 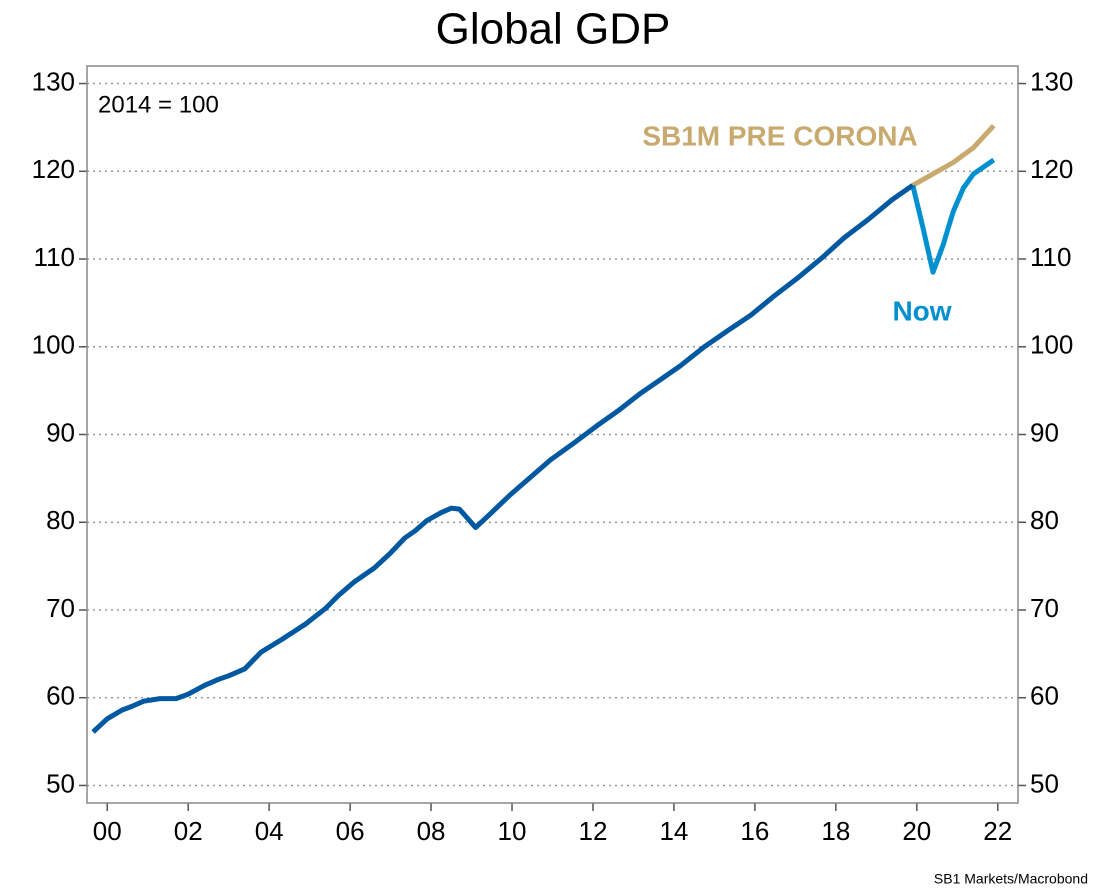 I want to click on x-tick-label: 10, so click(x=512, y=831).